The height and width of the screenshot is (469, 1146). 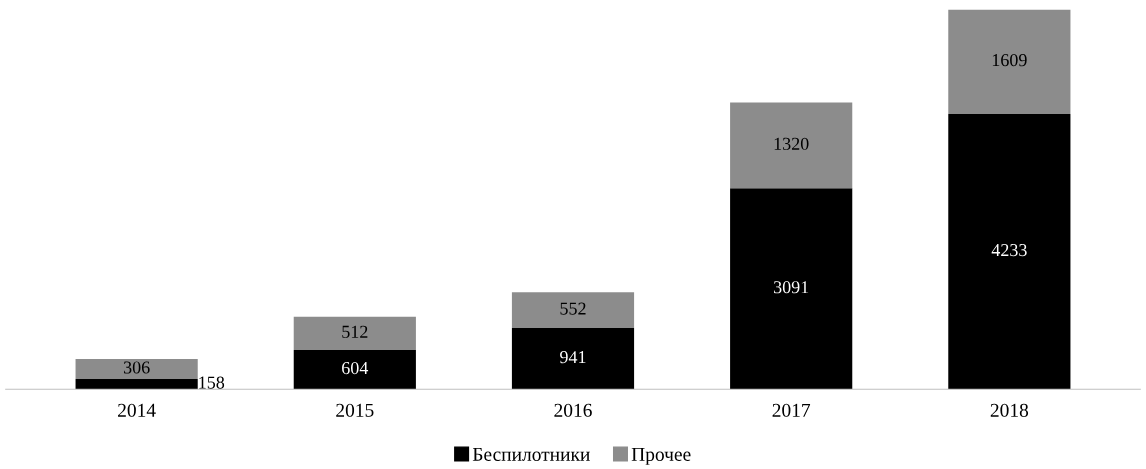 What do you see at coordinates (661, 456) in the screenshot?
I see `legend-label: Прочее` at bounding box center [661, 456].